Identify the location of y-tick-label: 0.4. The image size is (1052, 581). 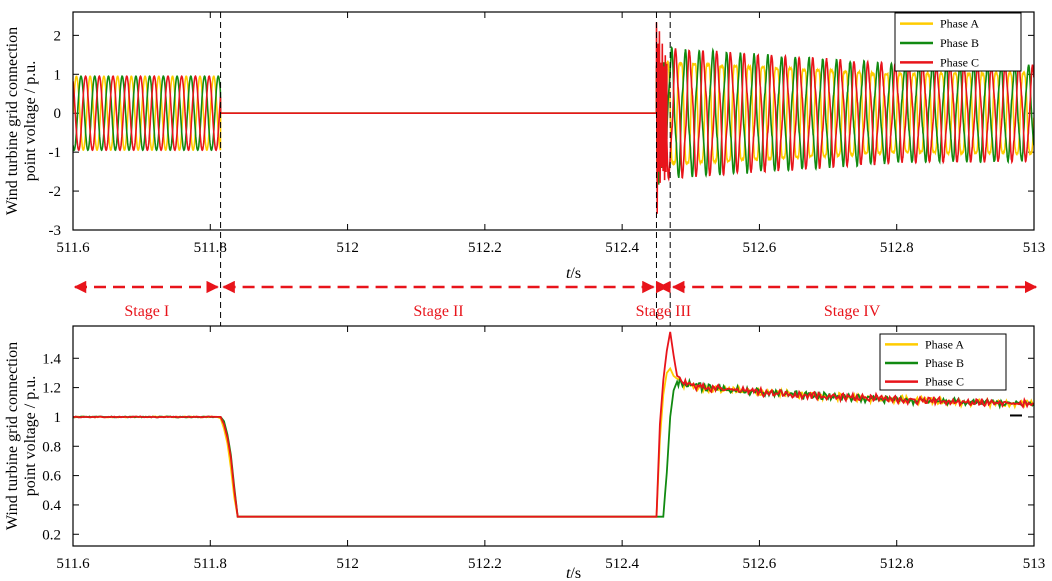
(51, 506).